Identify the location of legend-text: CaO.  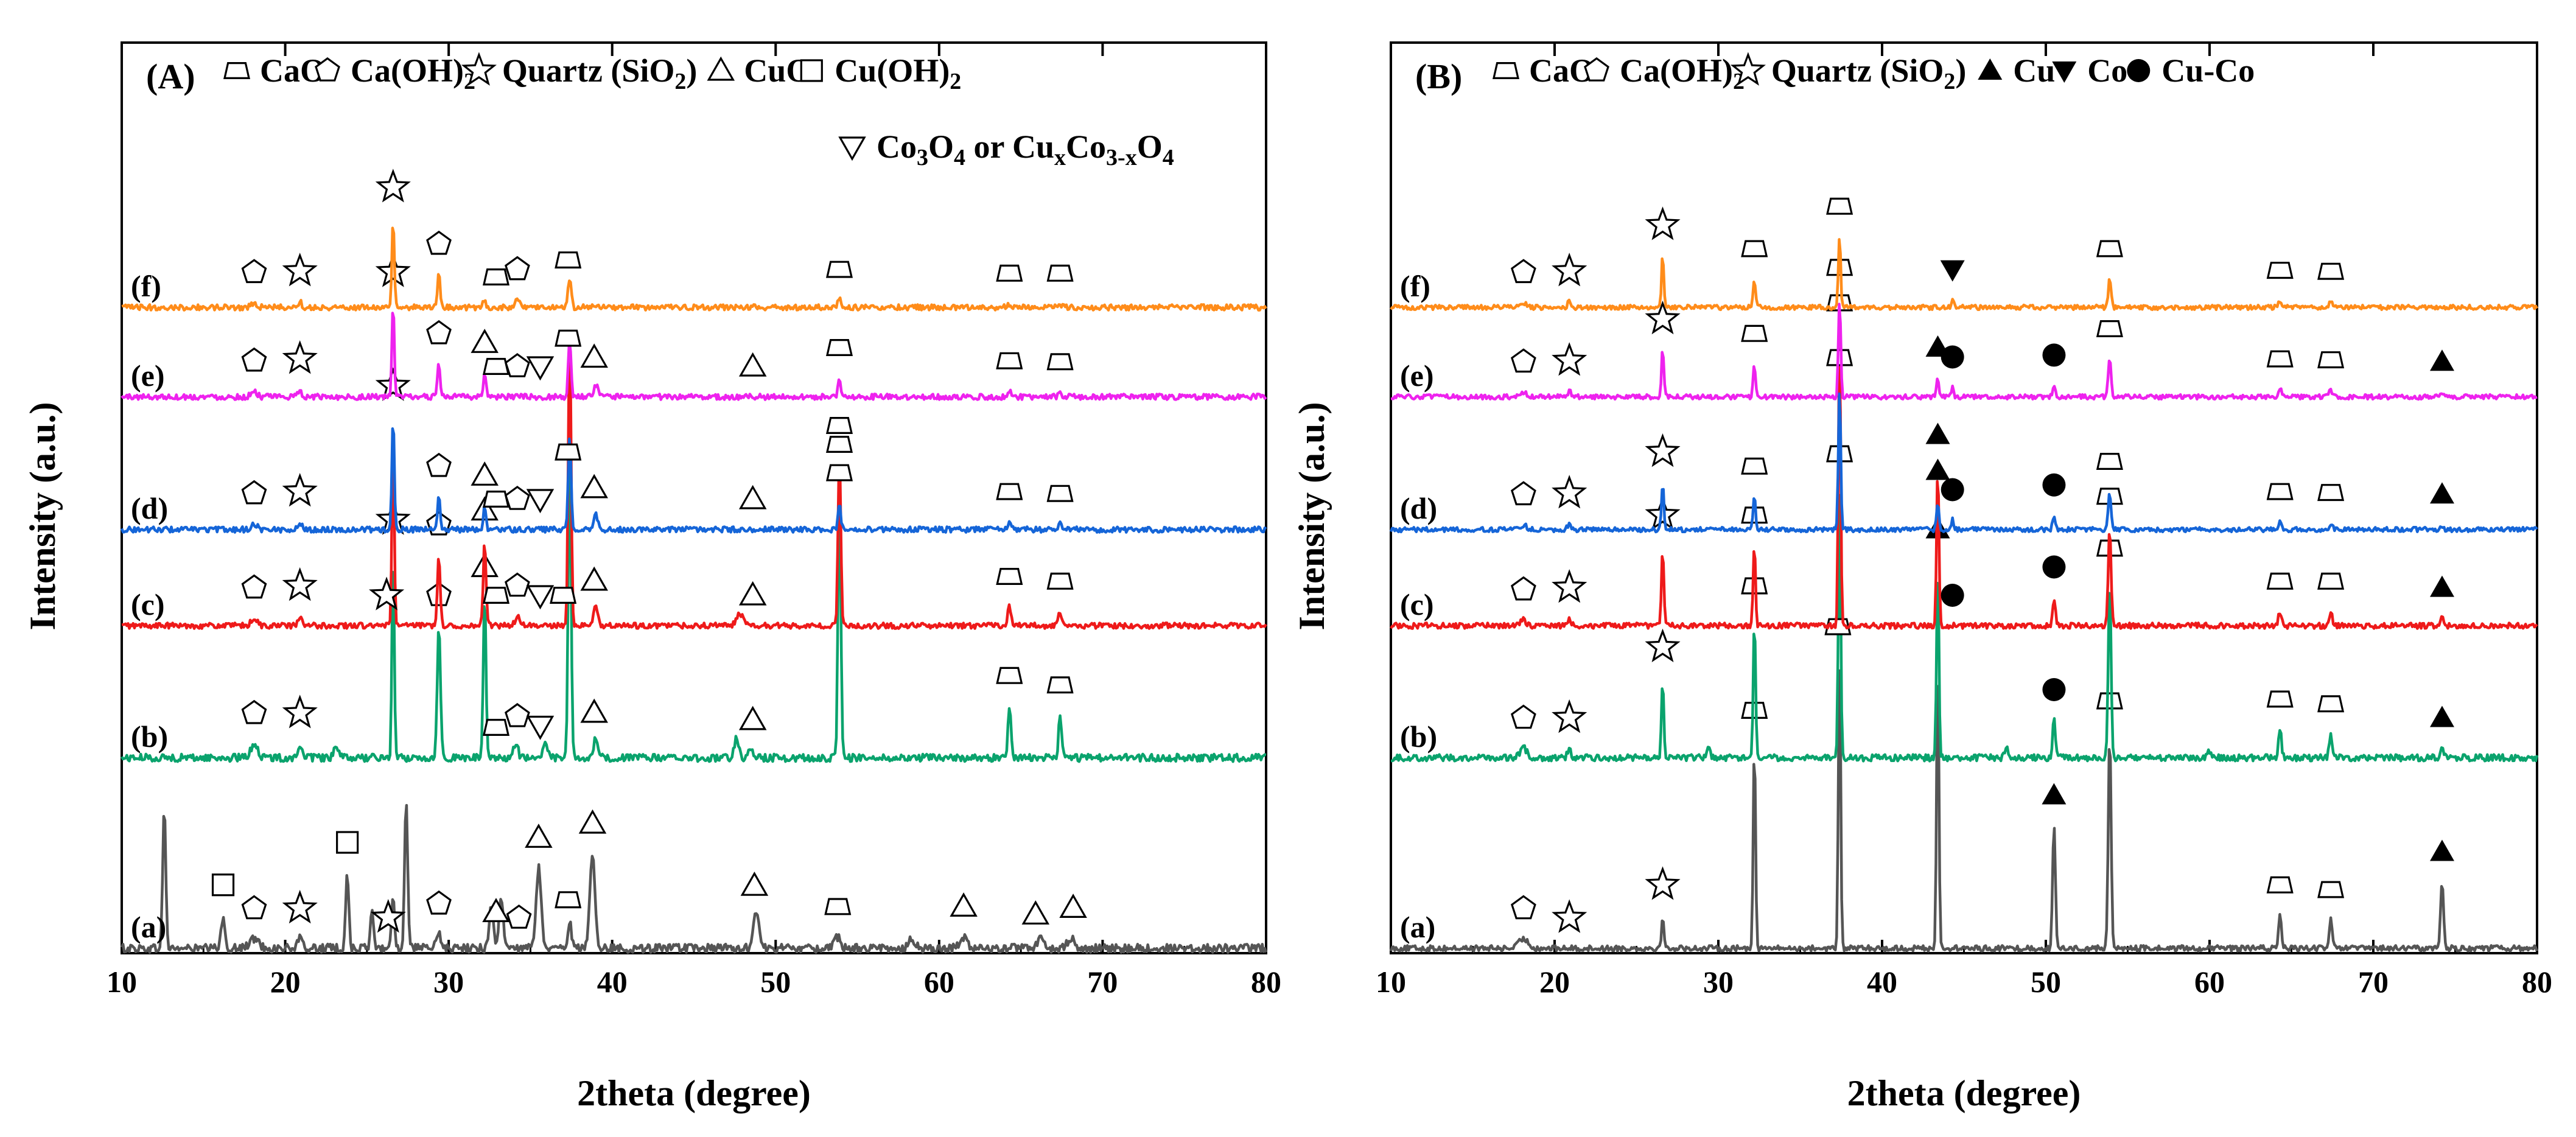
(1562, 71).